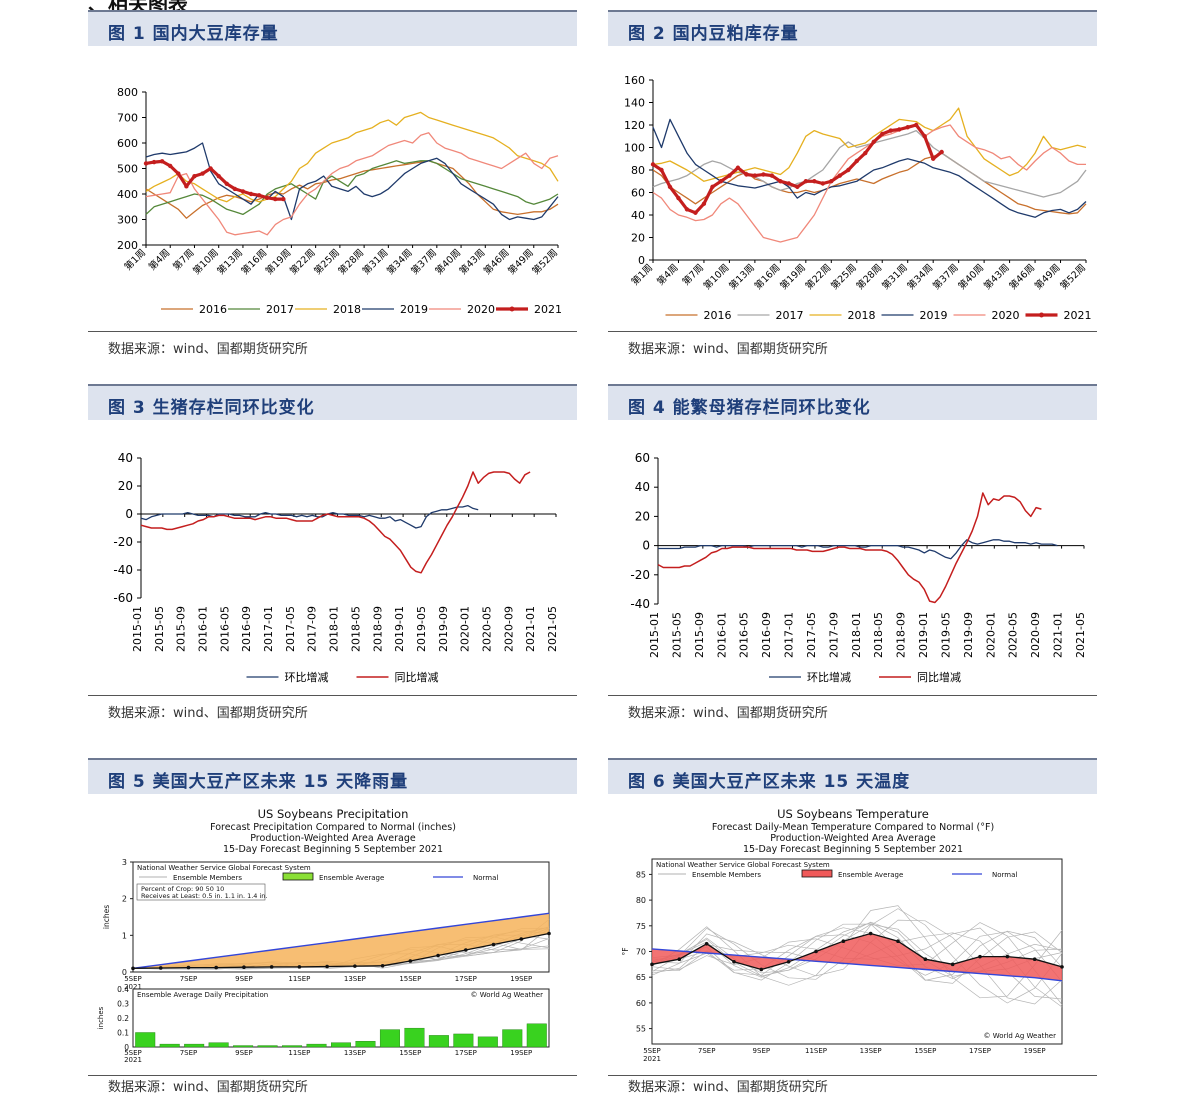 Image resolution: width=1191 pixels, height=1114 pixels. Describe the element at coordinates (833, 635) in the screenshot. I see `x-tick-label: 2017-09` at that location.